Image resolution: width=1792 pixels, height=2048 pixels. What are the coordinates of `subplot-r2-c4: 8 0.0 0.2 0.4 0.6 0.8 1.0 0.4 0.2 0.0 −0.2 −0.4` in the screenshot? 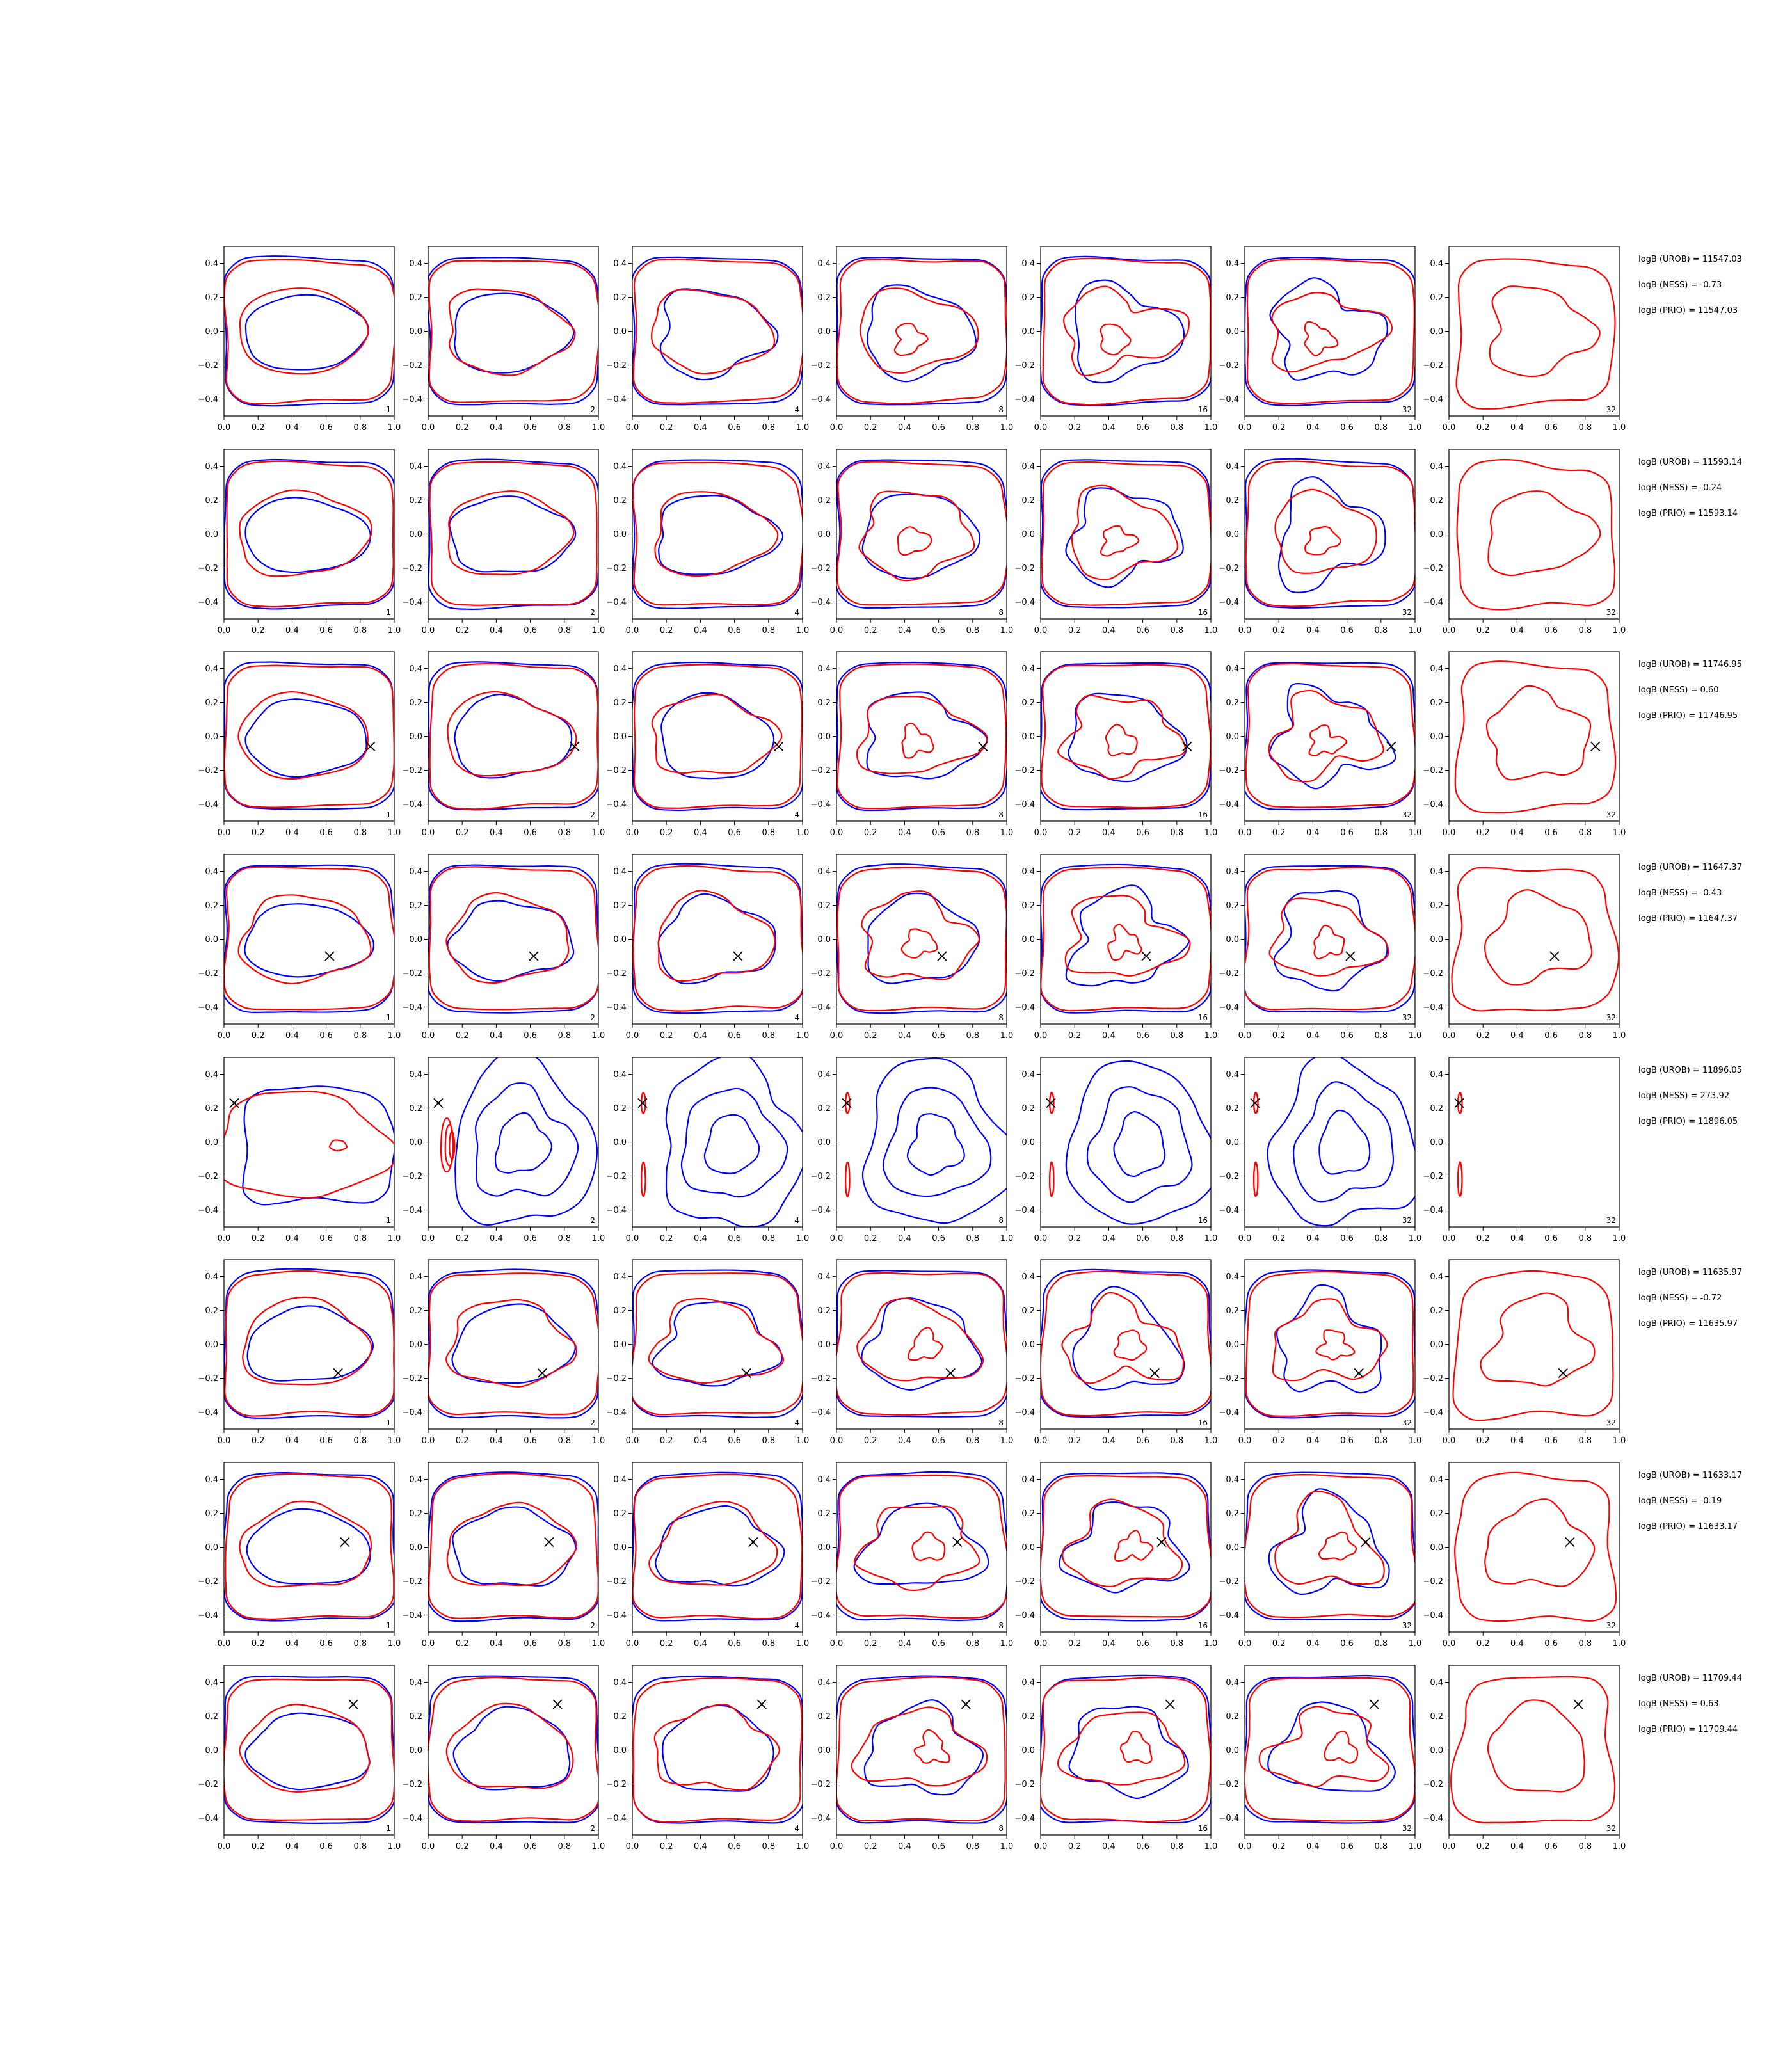 It's located at (911, 542).